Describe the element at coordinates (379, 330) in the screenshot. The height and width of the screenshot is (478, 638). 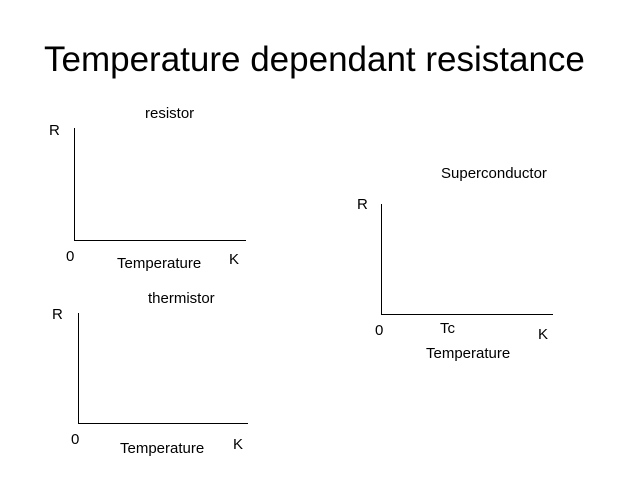
I see `superconductor-origin-label: 0` at that location.